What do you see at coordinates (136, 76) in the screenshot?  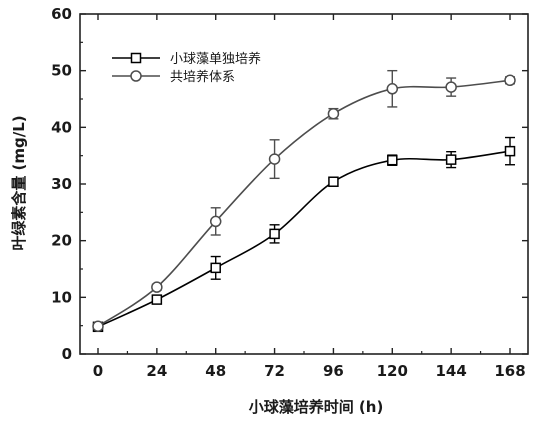 I see `legend-marker-circle` at bounding box center [136, 76].